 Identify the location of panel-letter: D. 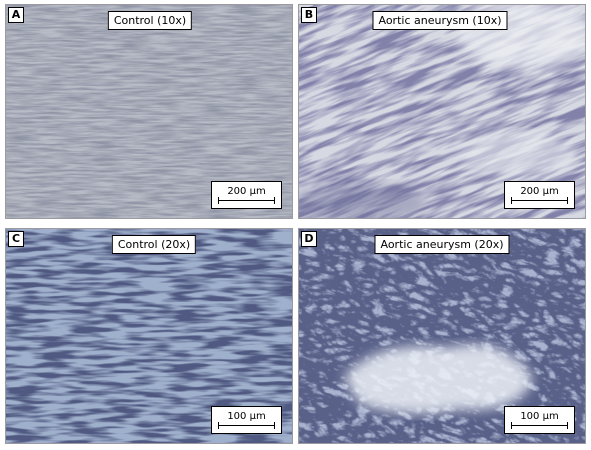
(309, 239).